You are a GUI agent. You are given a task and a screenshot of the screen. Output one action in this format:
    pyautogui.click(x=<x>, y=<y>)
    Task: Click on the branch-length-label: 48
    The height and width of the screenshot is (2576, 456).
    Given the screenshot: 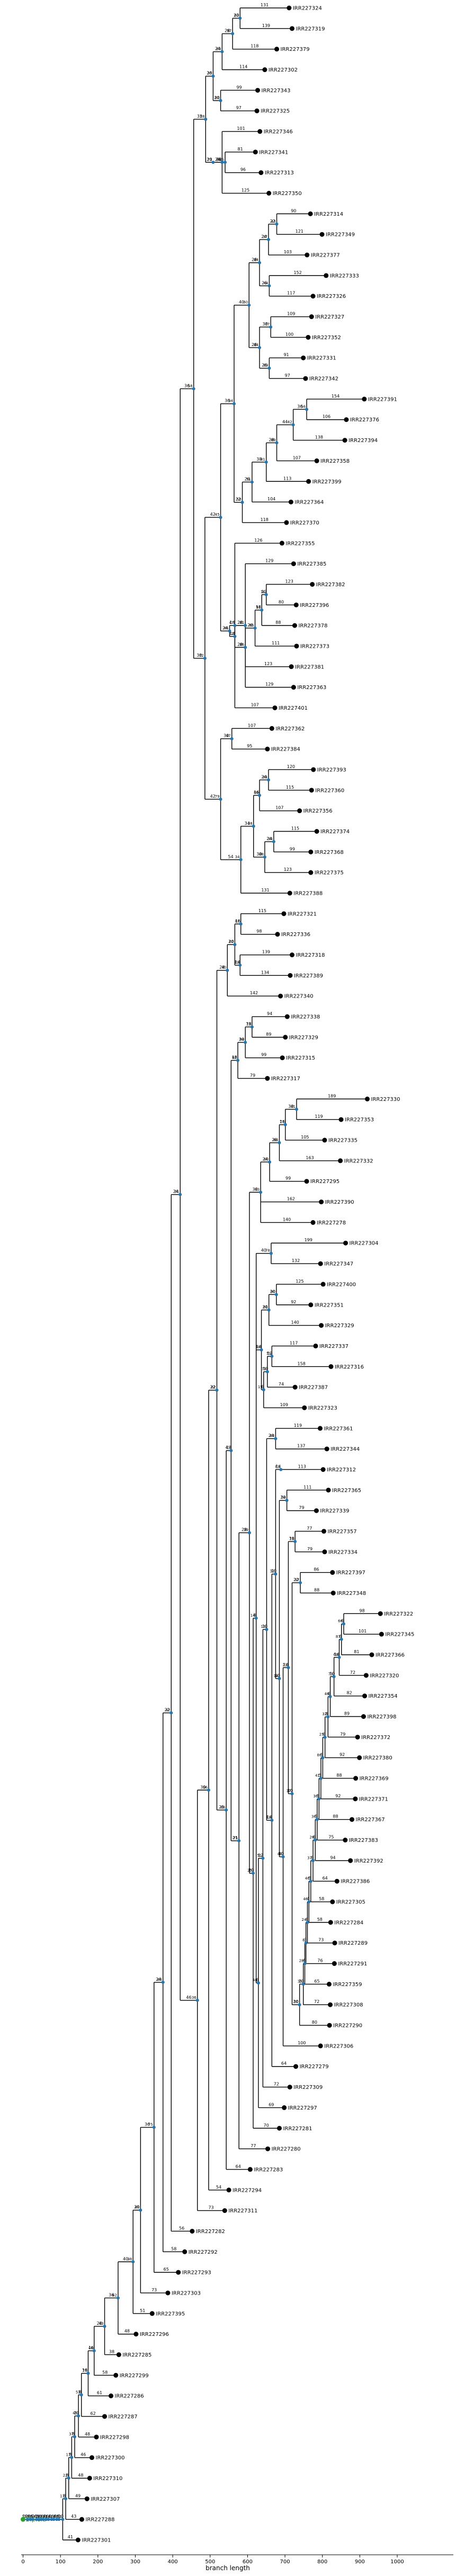 What is the action you would take?
    pyautogui.click(x=87, y=2434)
    